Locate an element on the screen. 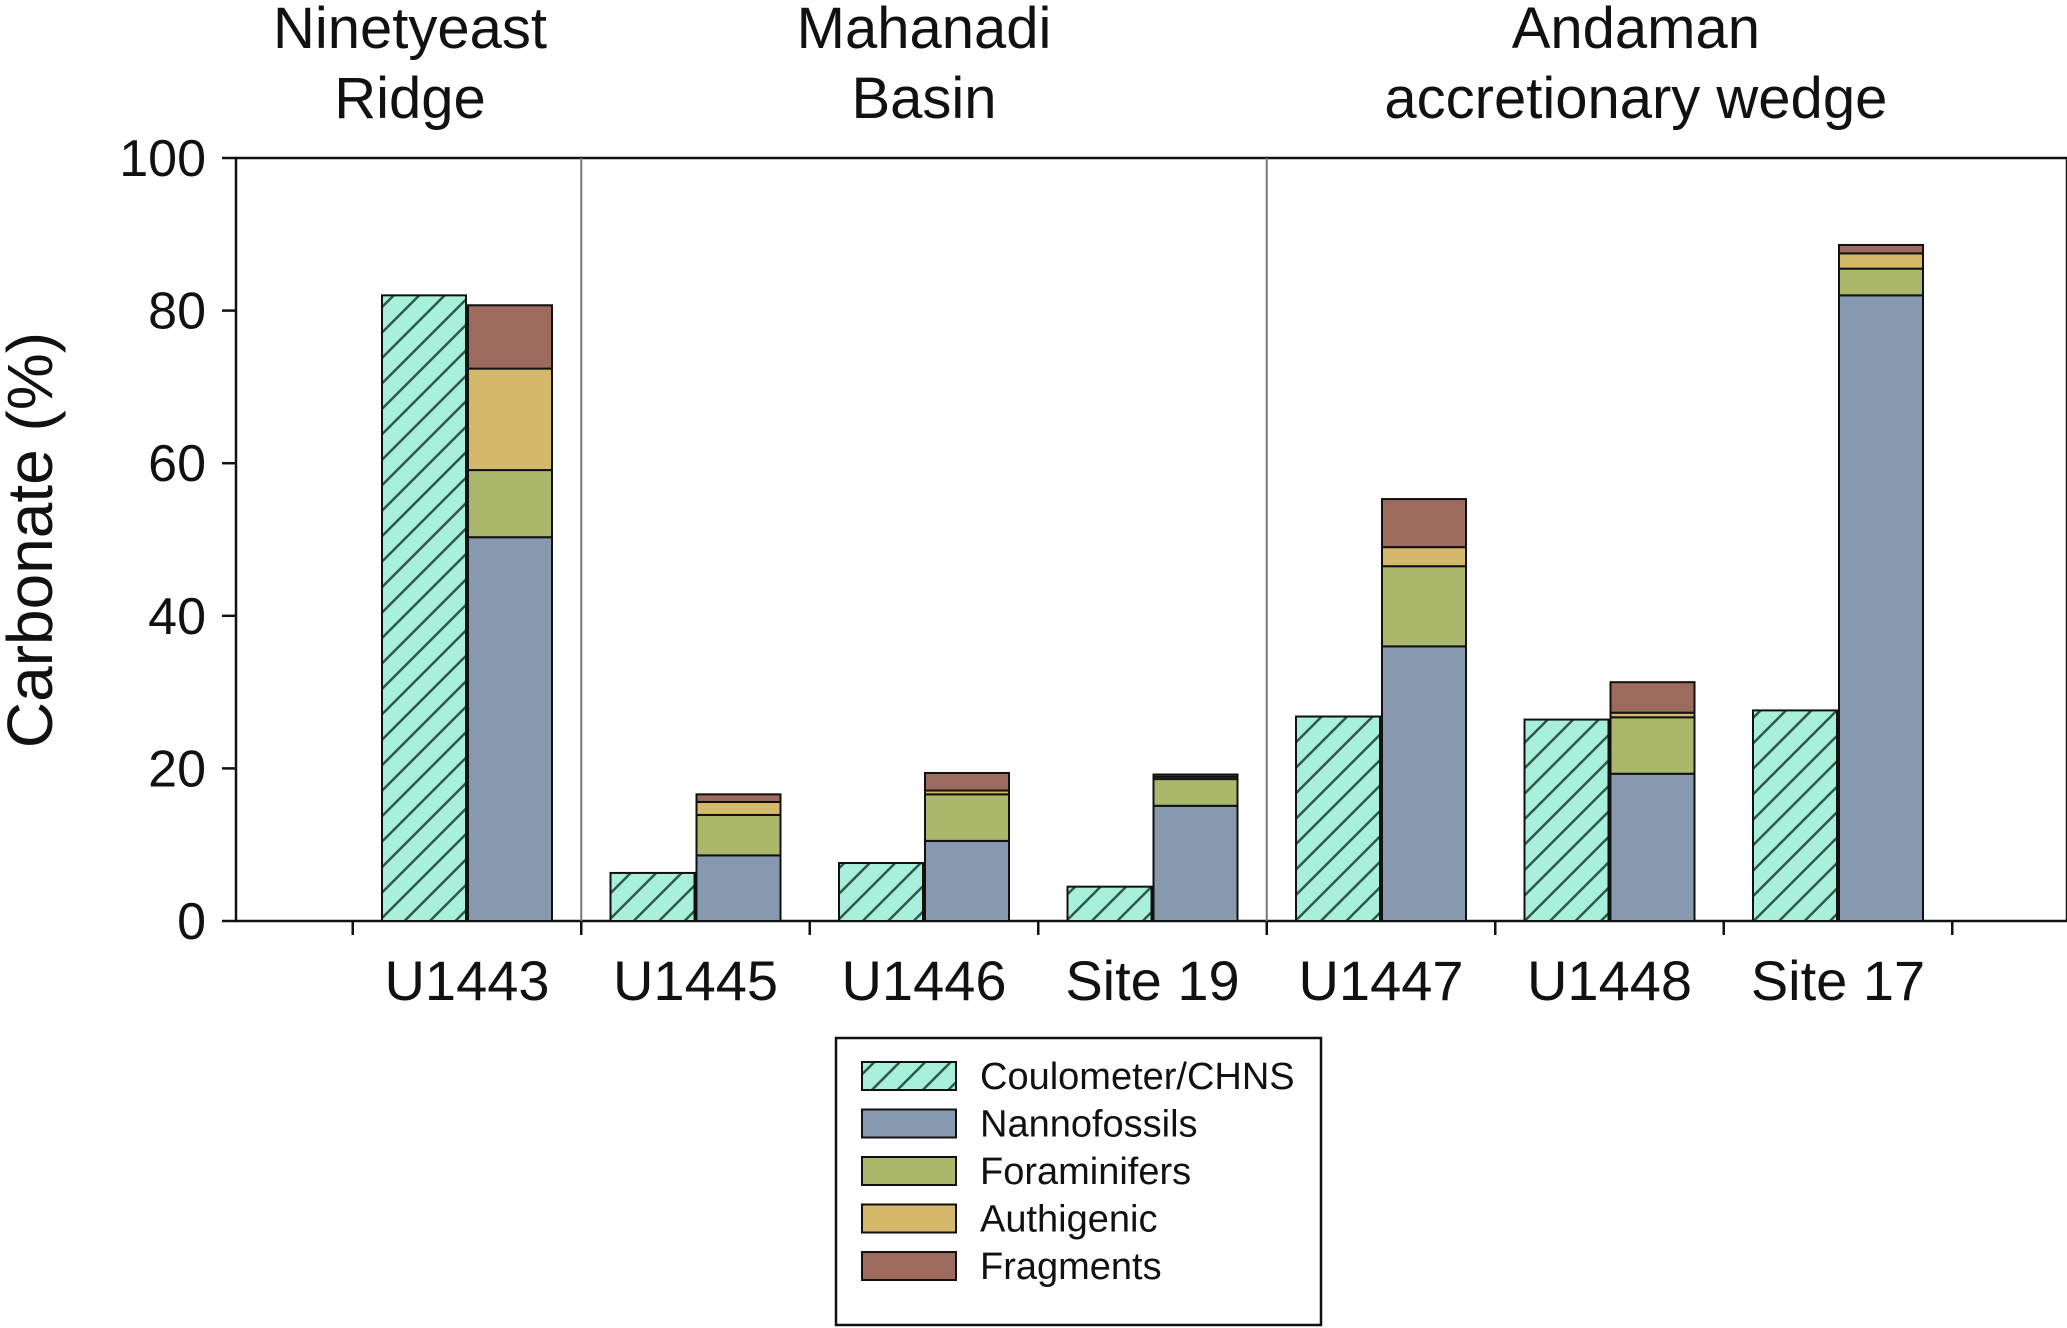  region-label: accretionary wedge is located at coordinates (1635, 98).